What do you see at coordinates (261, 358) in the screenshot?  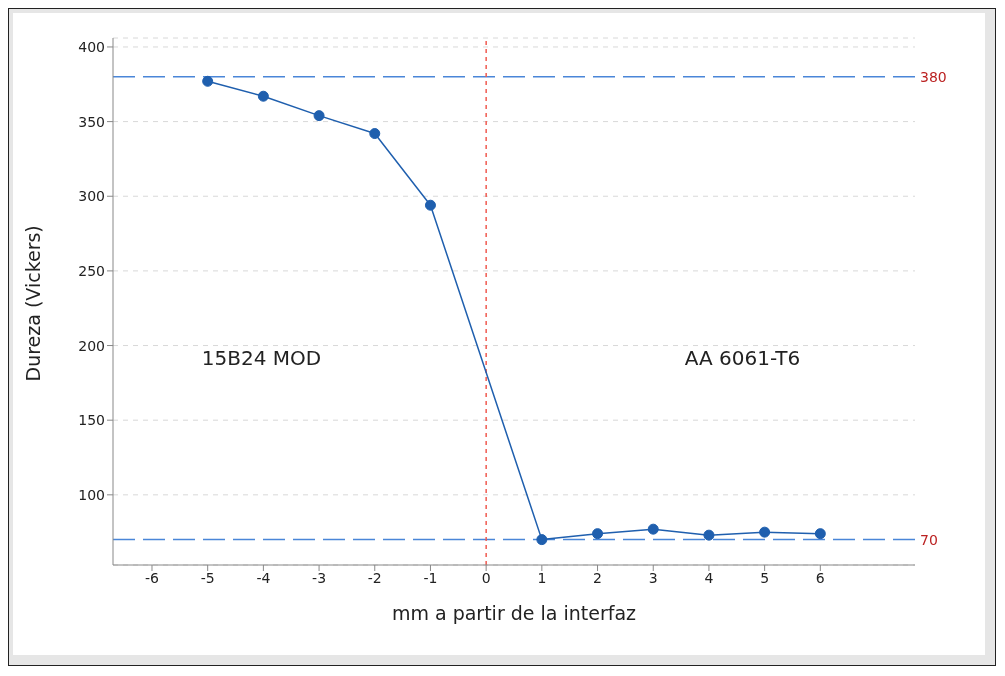 I see `annotation: 15B24 MOD` at bounding box center [261, 358].